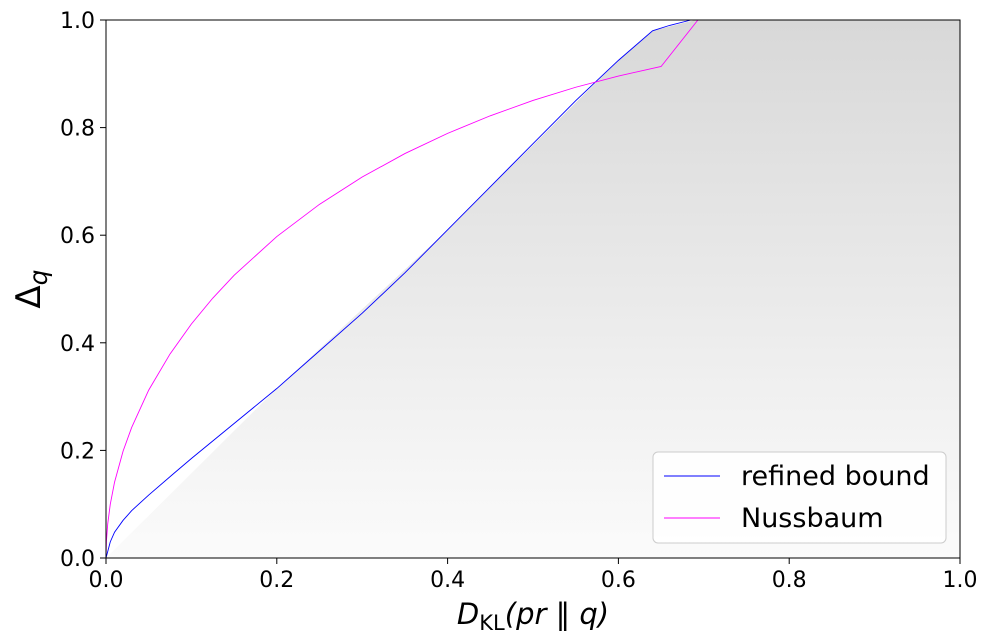 The height and width of the screenshot is (640, 989). I want to click on legend-box, so click(799, 497).